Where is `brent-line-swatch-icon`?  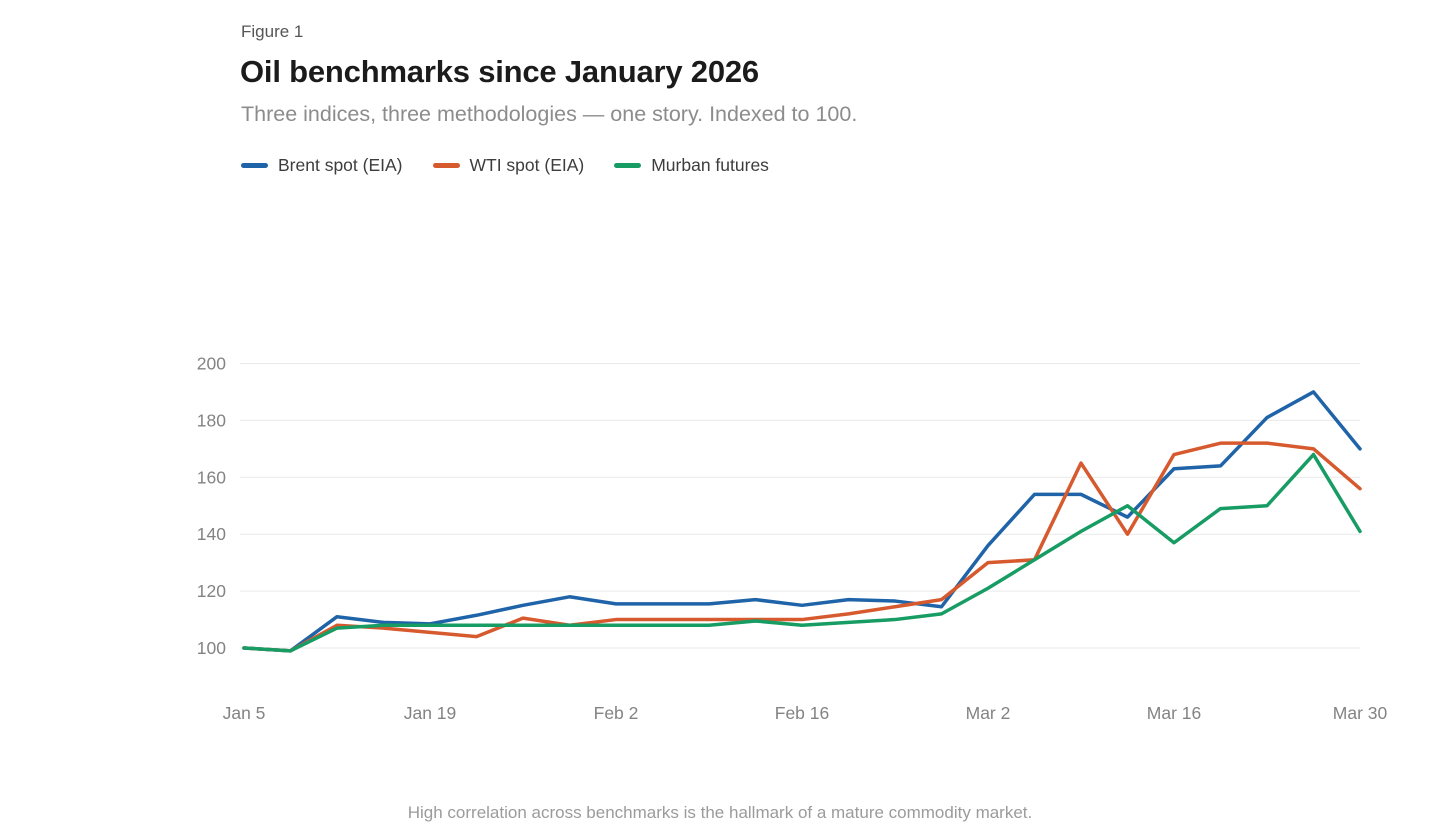
brent-line-swatch-icon is located at coordinates (254, 165).